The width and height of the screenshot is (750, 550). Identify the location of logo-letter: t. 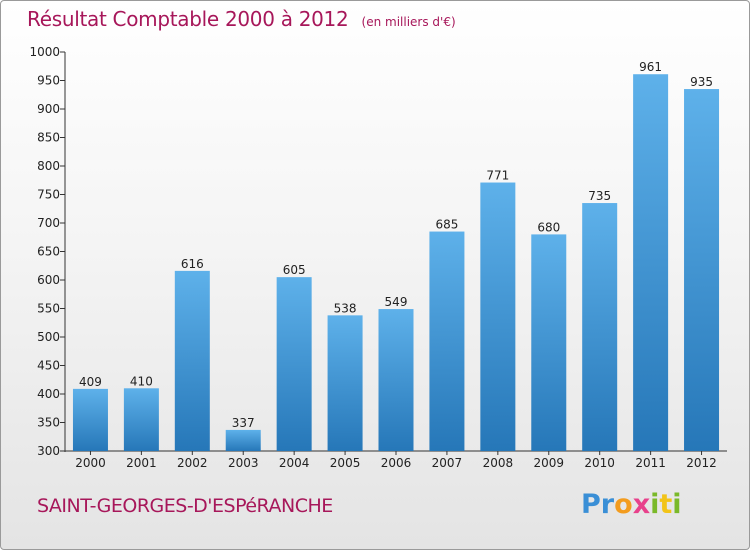
(666, 504).